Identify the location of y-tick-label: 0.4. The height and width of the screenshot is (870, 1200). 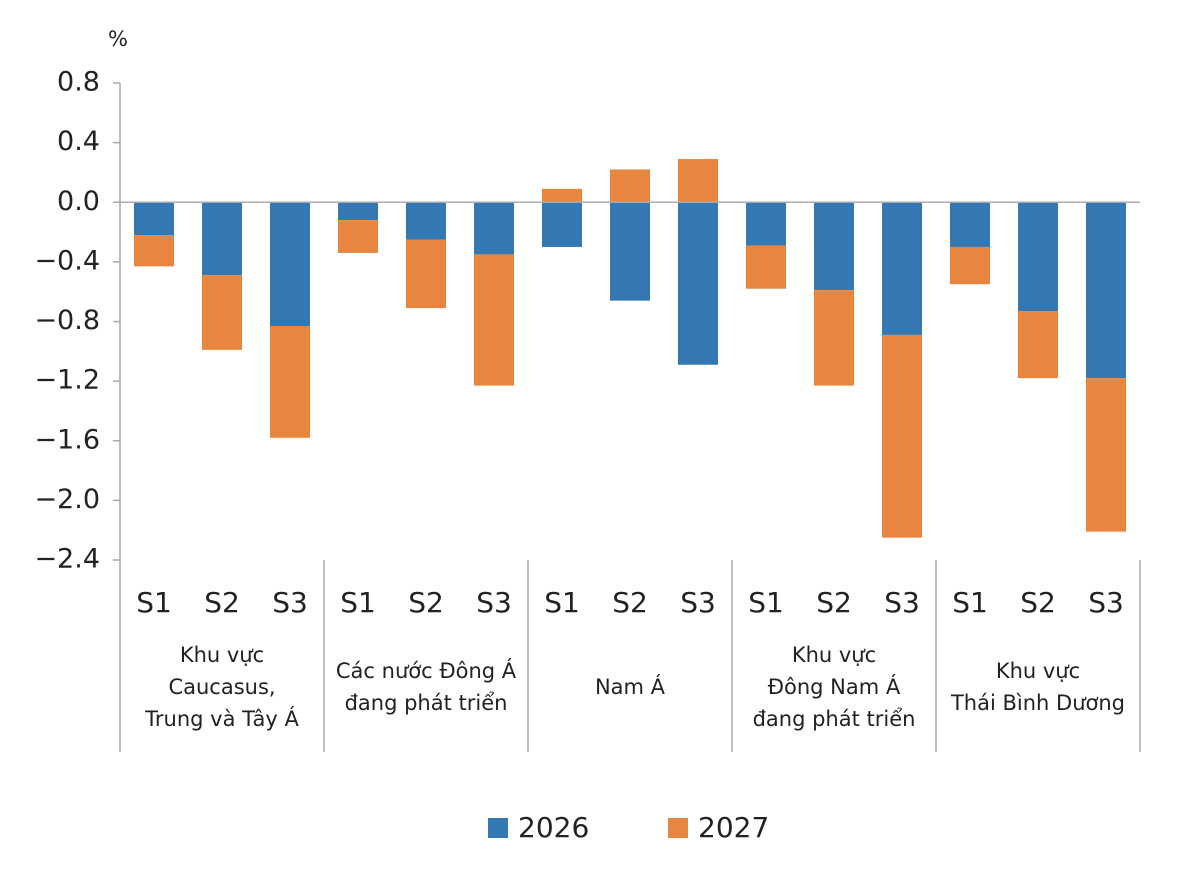
(78, 141).